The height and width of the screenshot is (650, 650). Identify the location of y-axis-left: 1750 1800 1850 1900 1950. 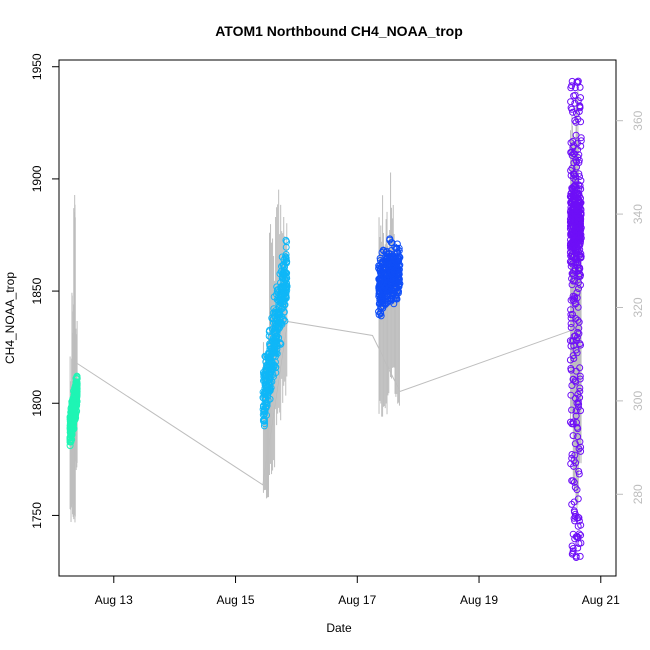
(44, 291).